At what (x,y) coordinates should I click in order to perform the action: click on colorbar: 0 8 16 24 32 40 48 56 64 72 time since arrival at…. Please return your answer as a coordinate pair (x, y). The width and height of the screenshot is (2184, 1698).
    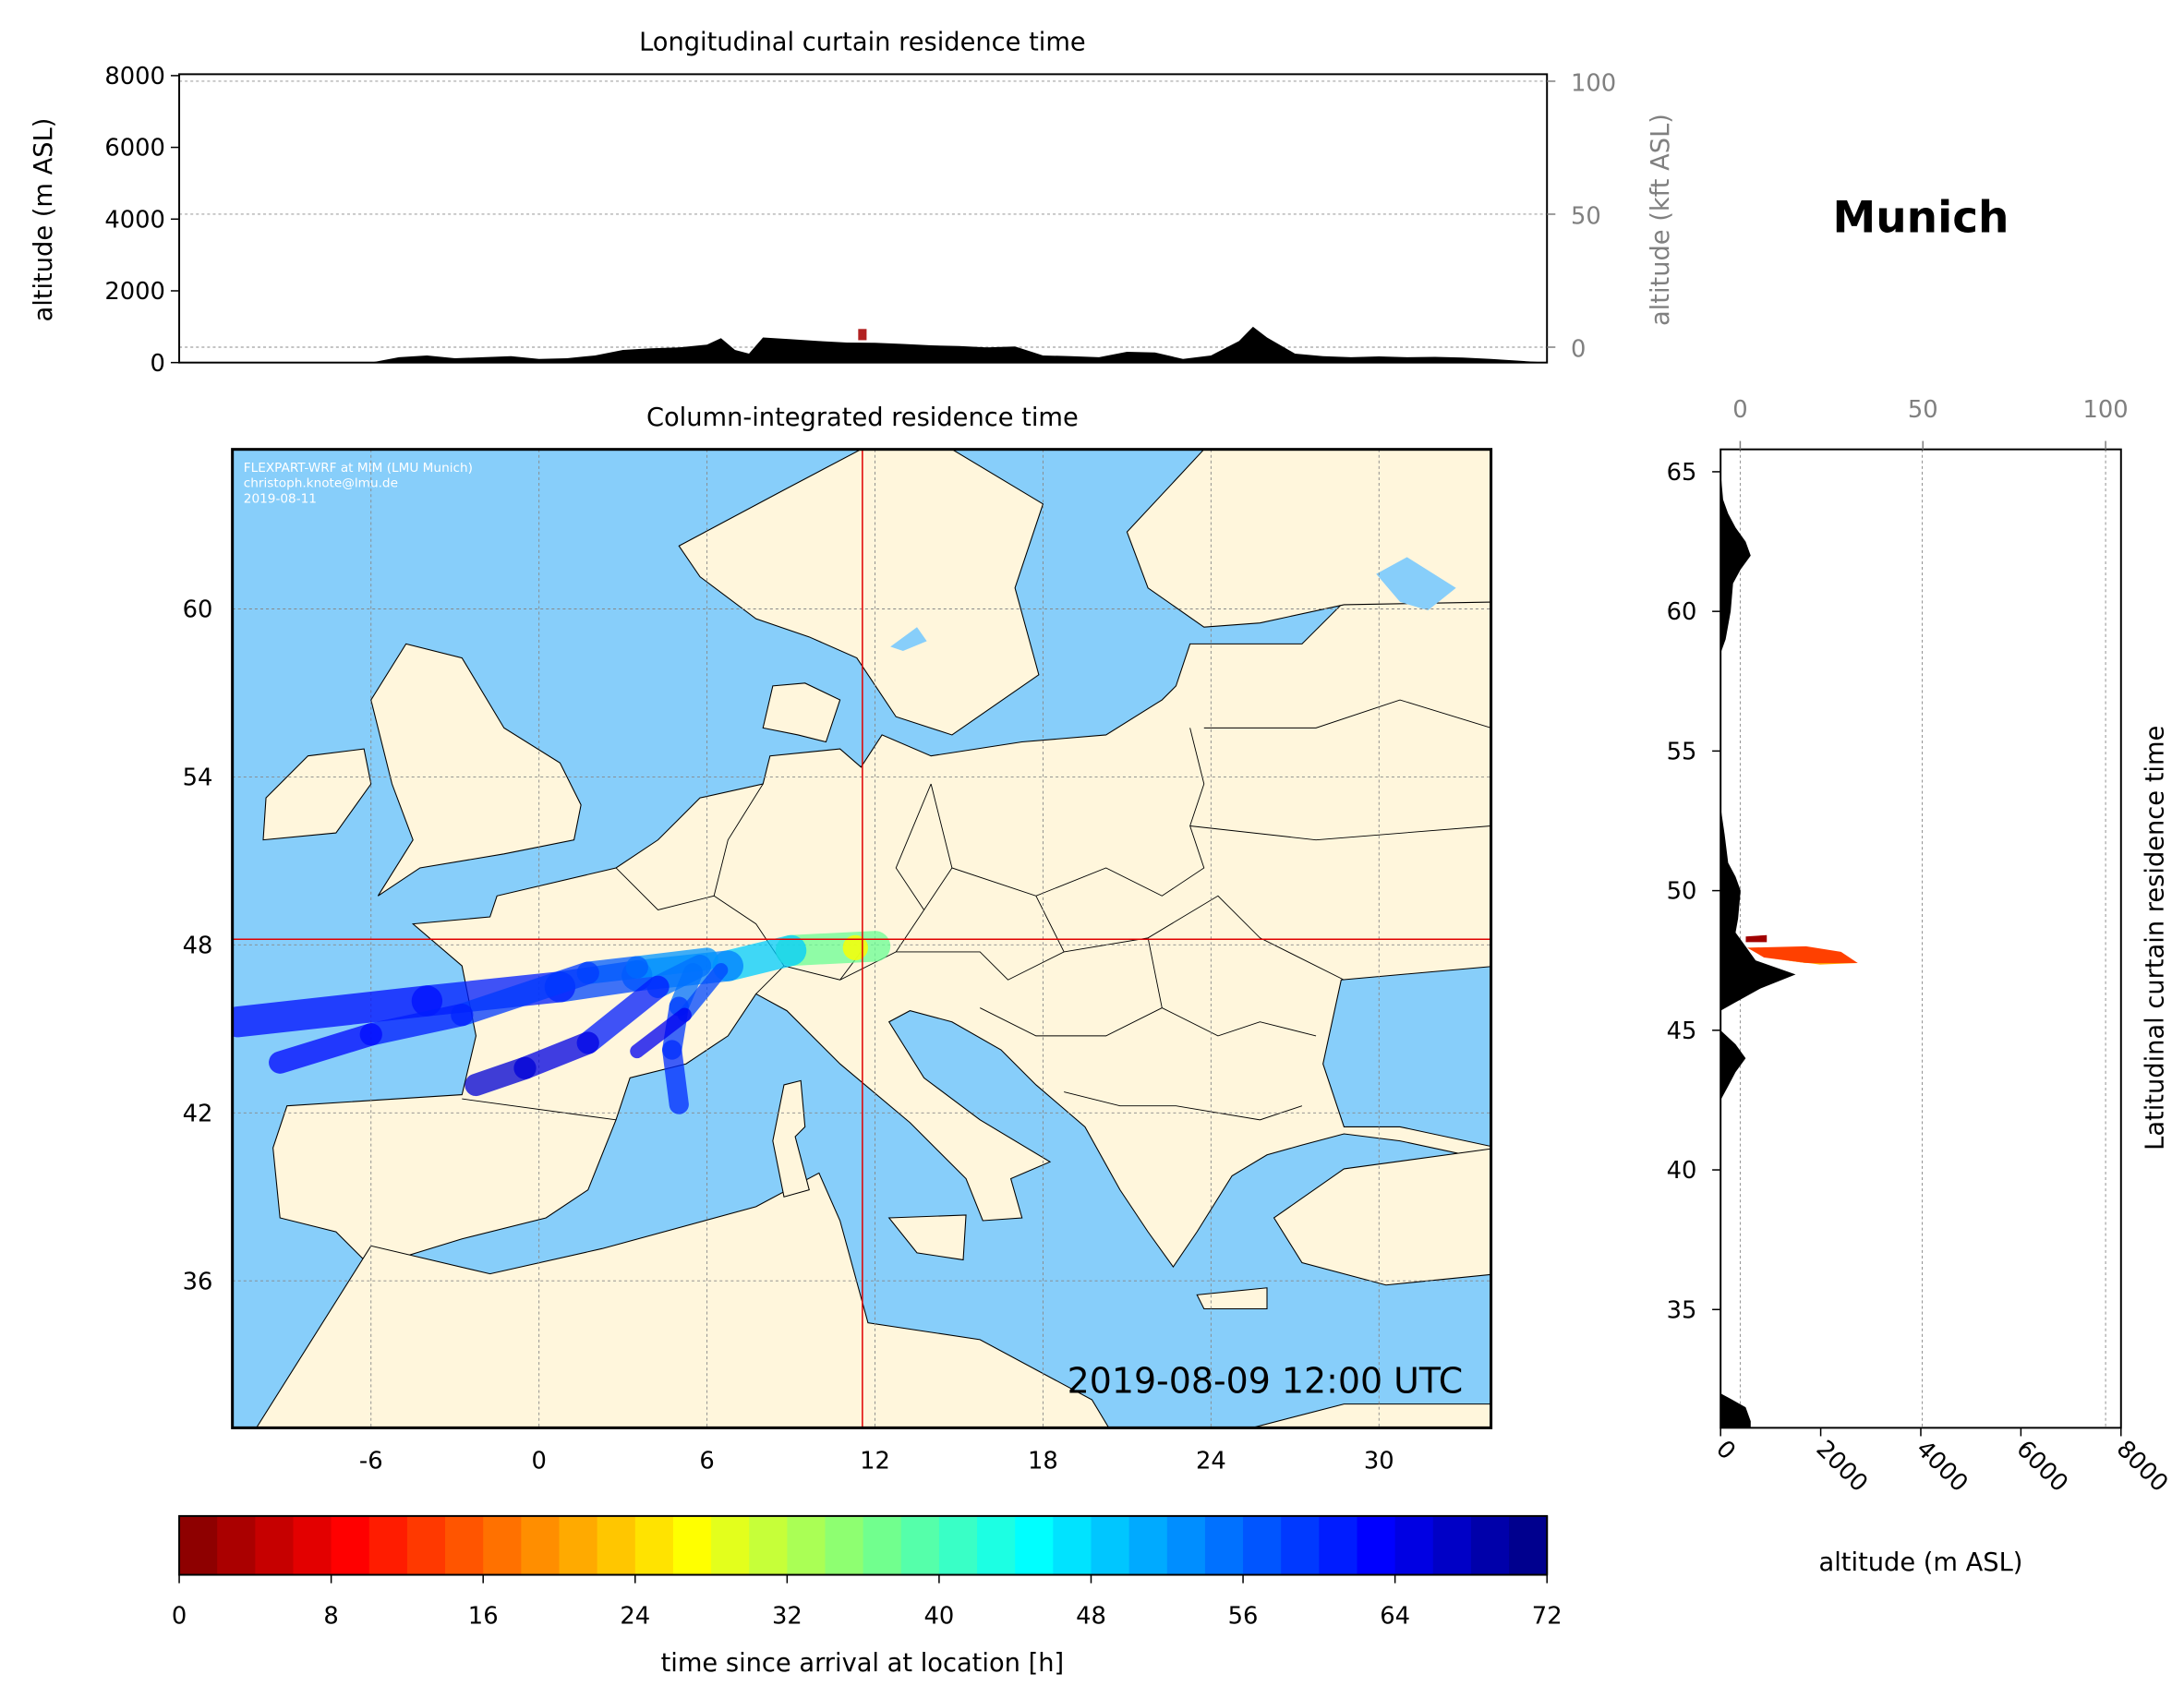
    Looking at the image, I should click on (867, 1596).